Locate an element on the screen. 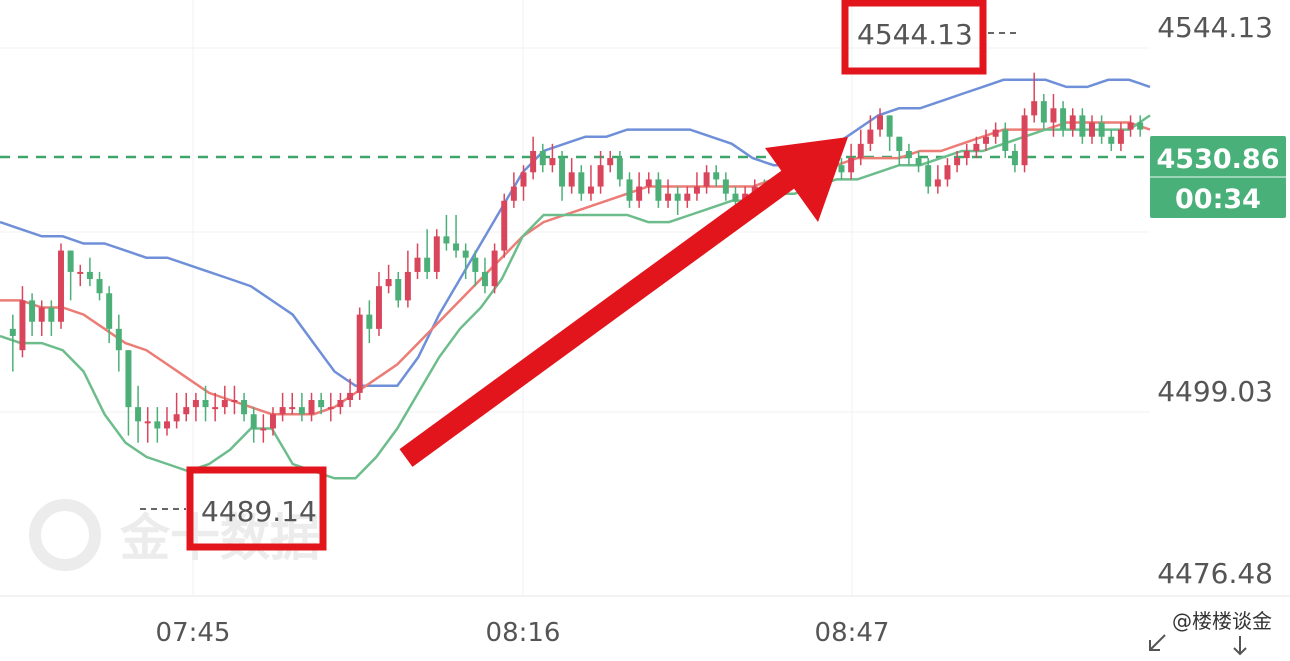 This screenshot has width=1290, height=661. high-box is located at coordinates (914, 37).